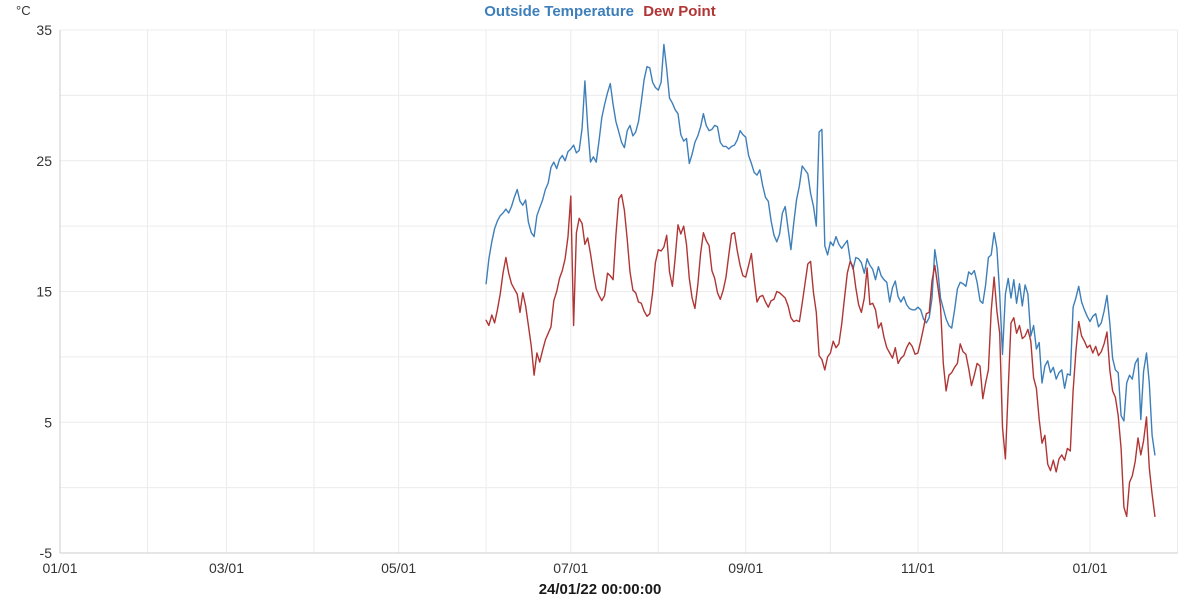 Image resolution: width=1200 pixels, height=600 pixels. I want to click on y-tick-label: 25, so click(44, 161).